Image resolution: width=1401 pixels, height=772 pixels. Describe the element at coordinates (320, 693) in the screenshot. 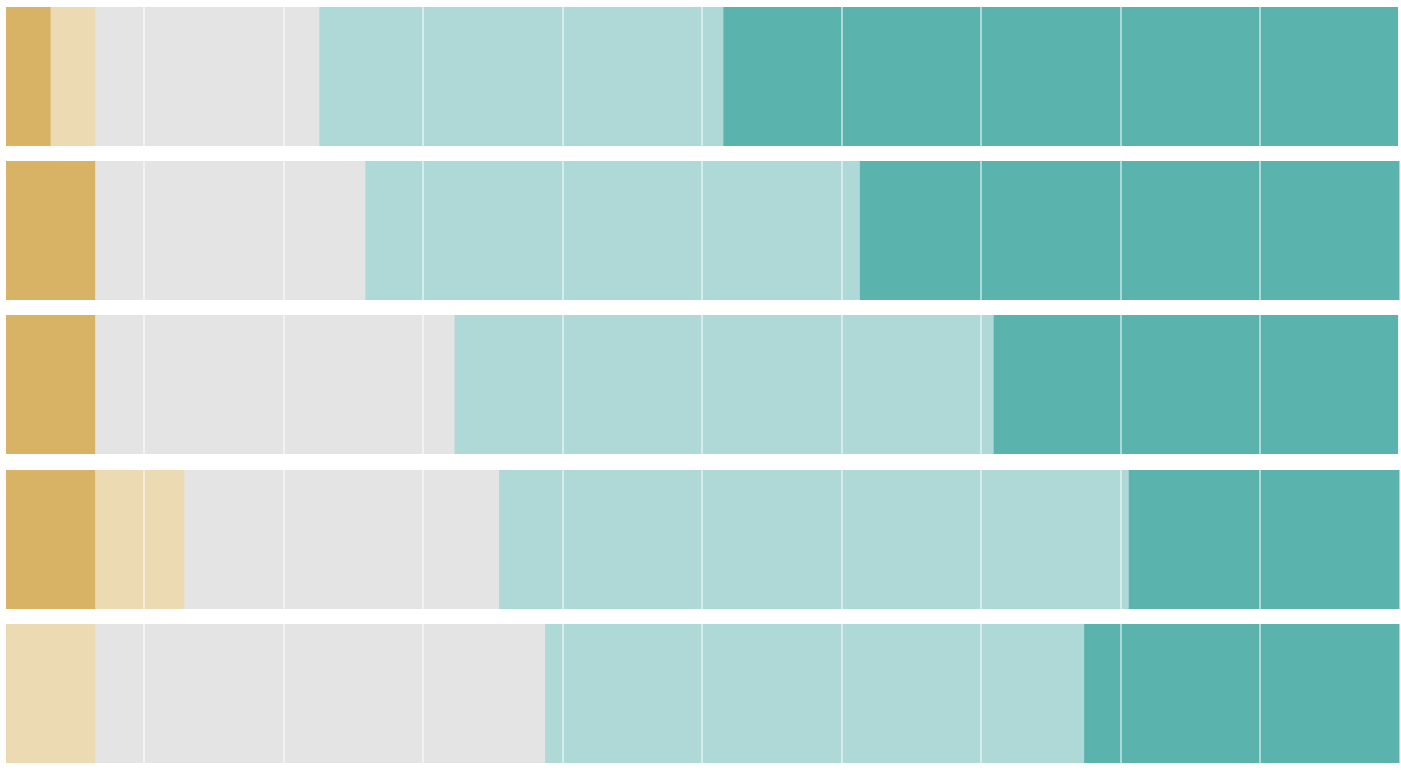

I see `bar-segment-row5-series3` at that location.